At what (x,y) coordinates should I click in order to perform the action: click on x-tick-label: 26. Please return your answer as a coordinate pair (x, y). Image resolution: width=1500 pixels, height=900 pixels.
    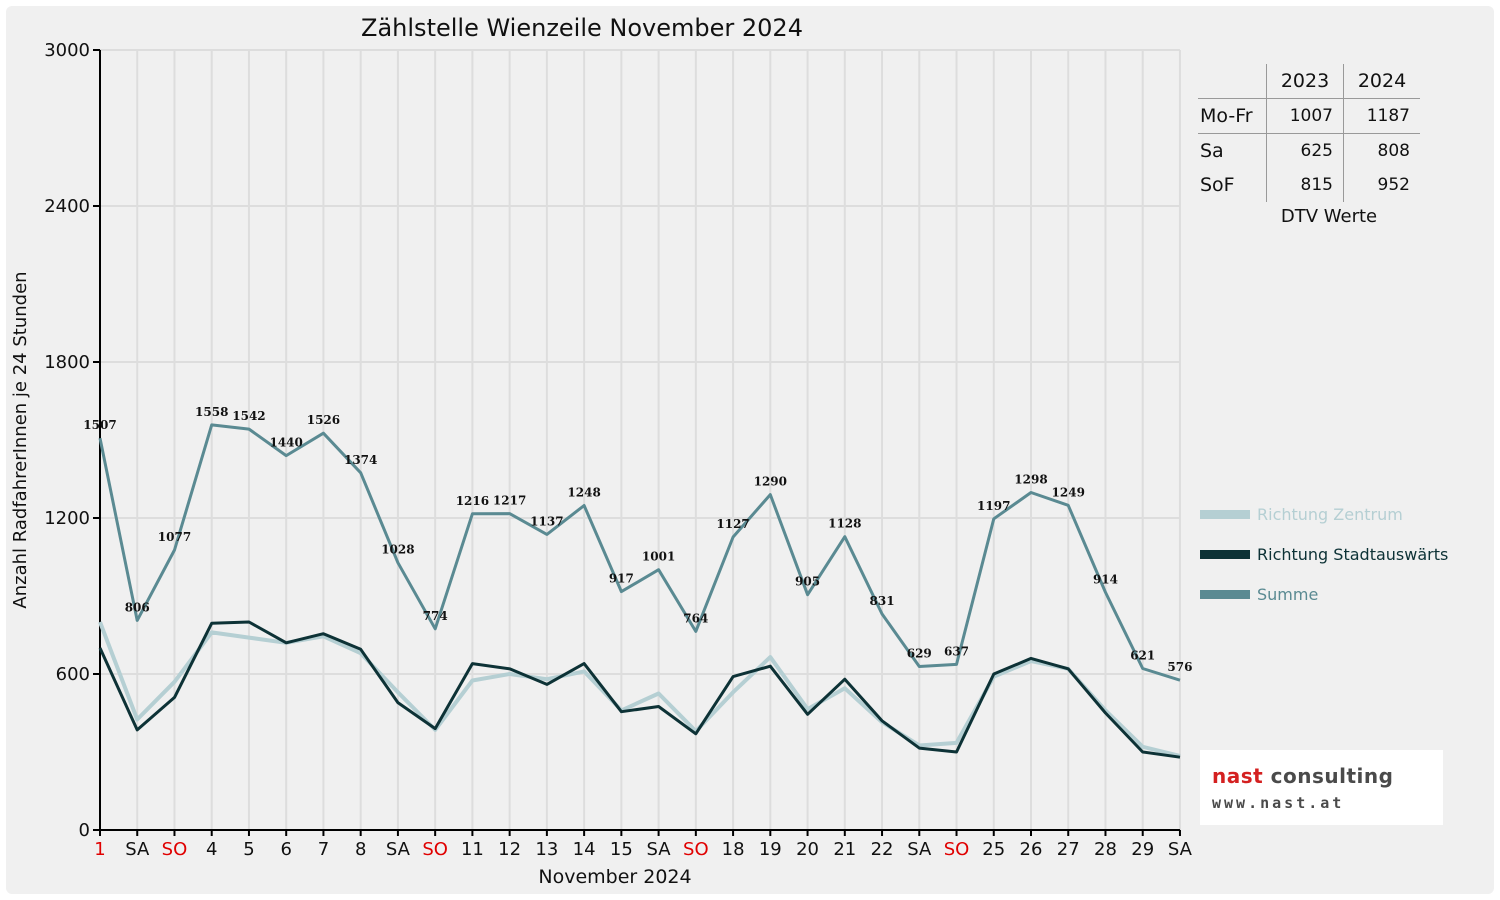
    Looking at the image, I should click on (1031, 849).